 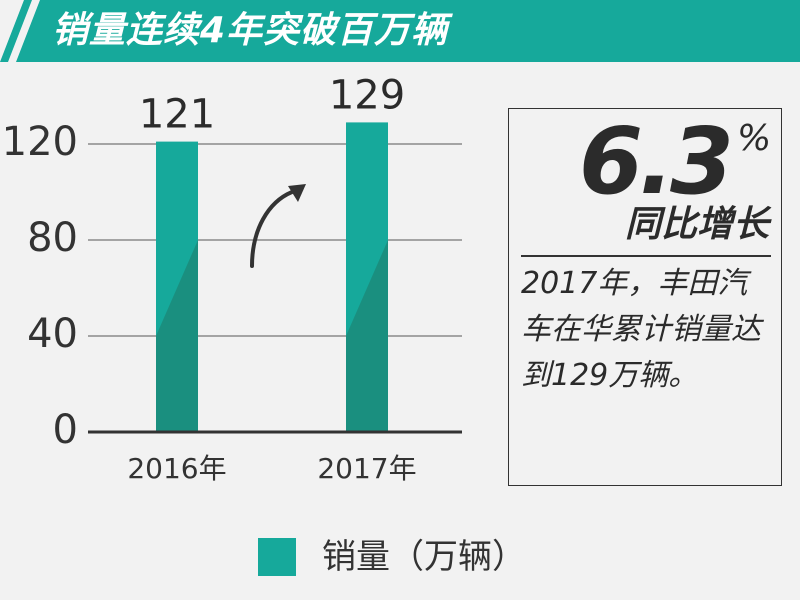 What do you see at coordinates (696, 224) in the screenshot?
I see `growth-label: 同比增长` at bounding box center [696, 224].